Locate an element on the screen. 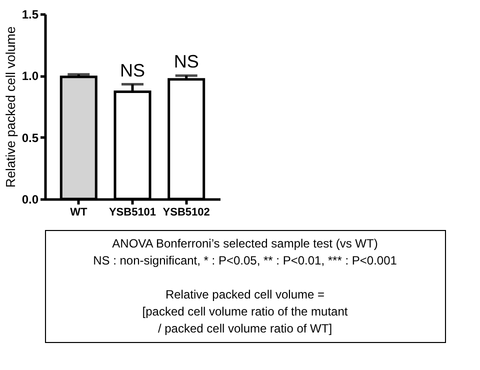  y-tick-label: 1.5 is located at coordinates (30, 15).